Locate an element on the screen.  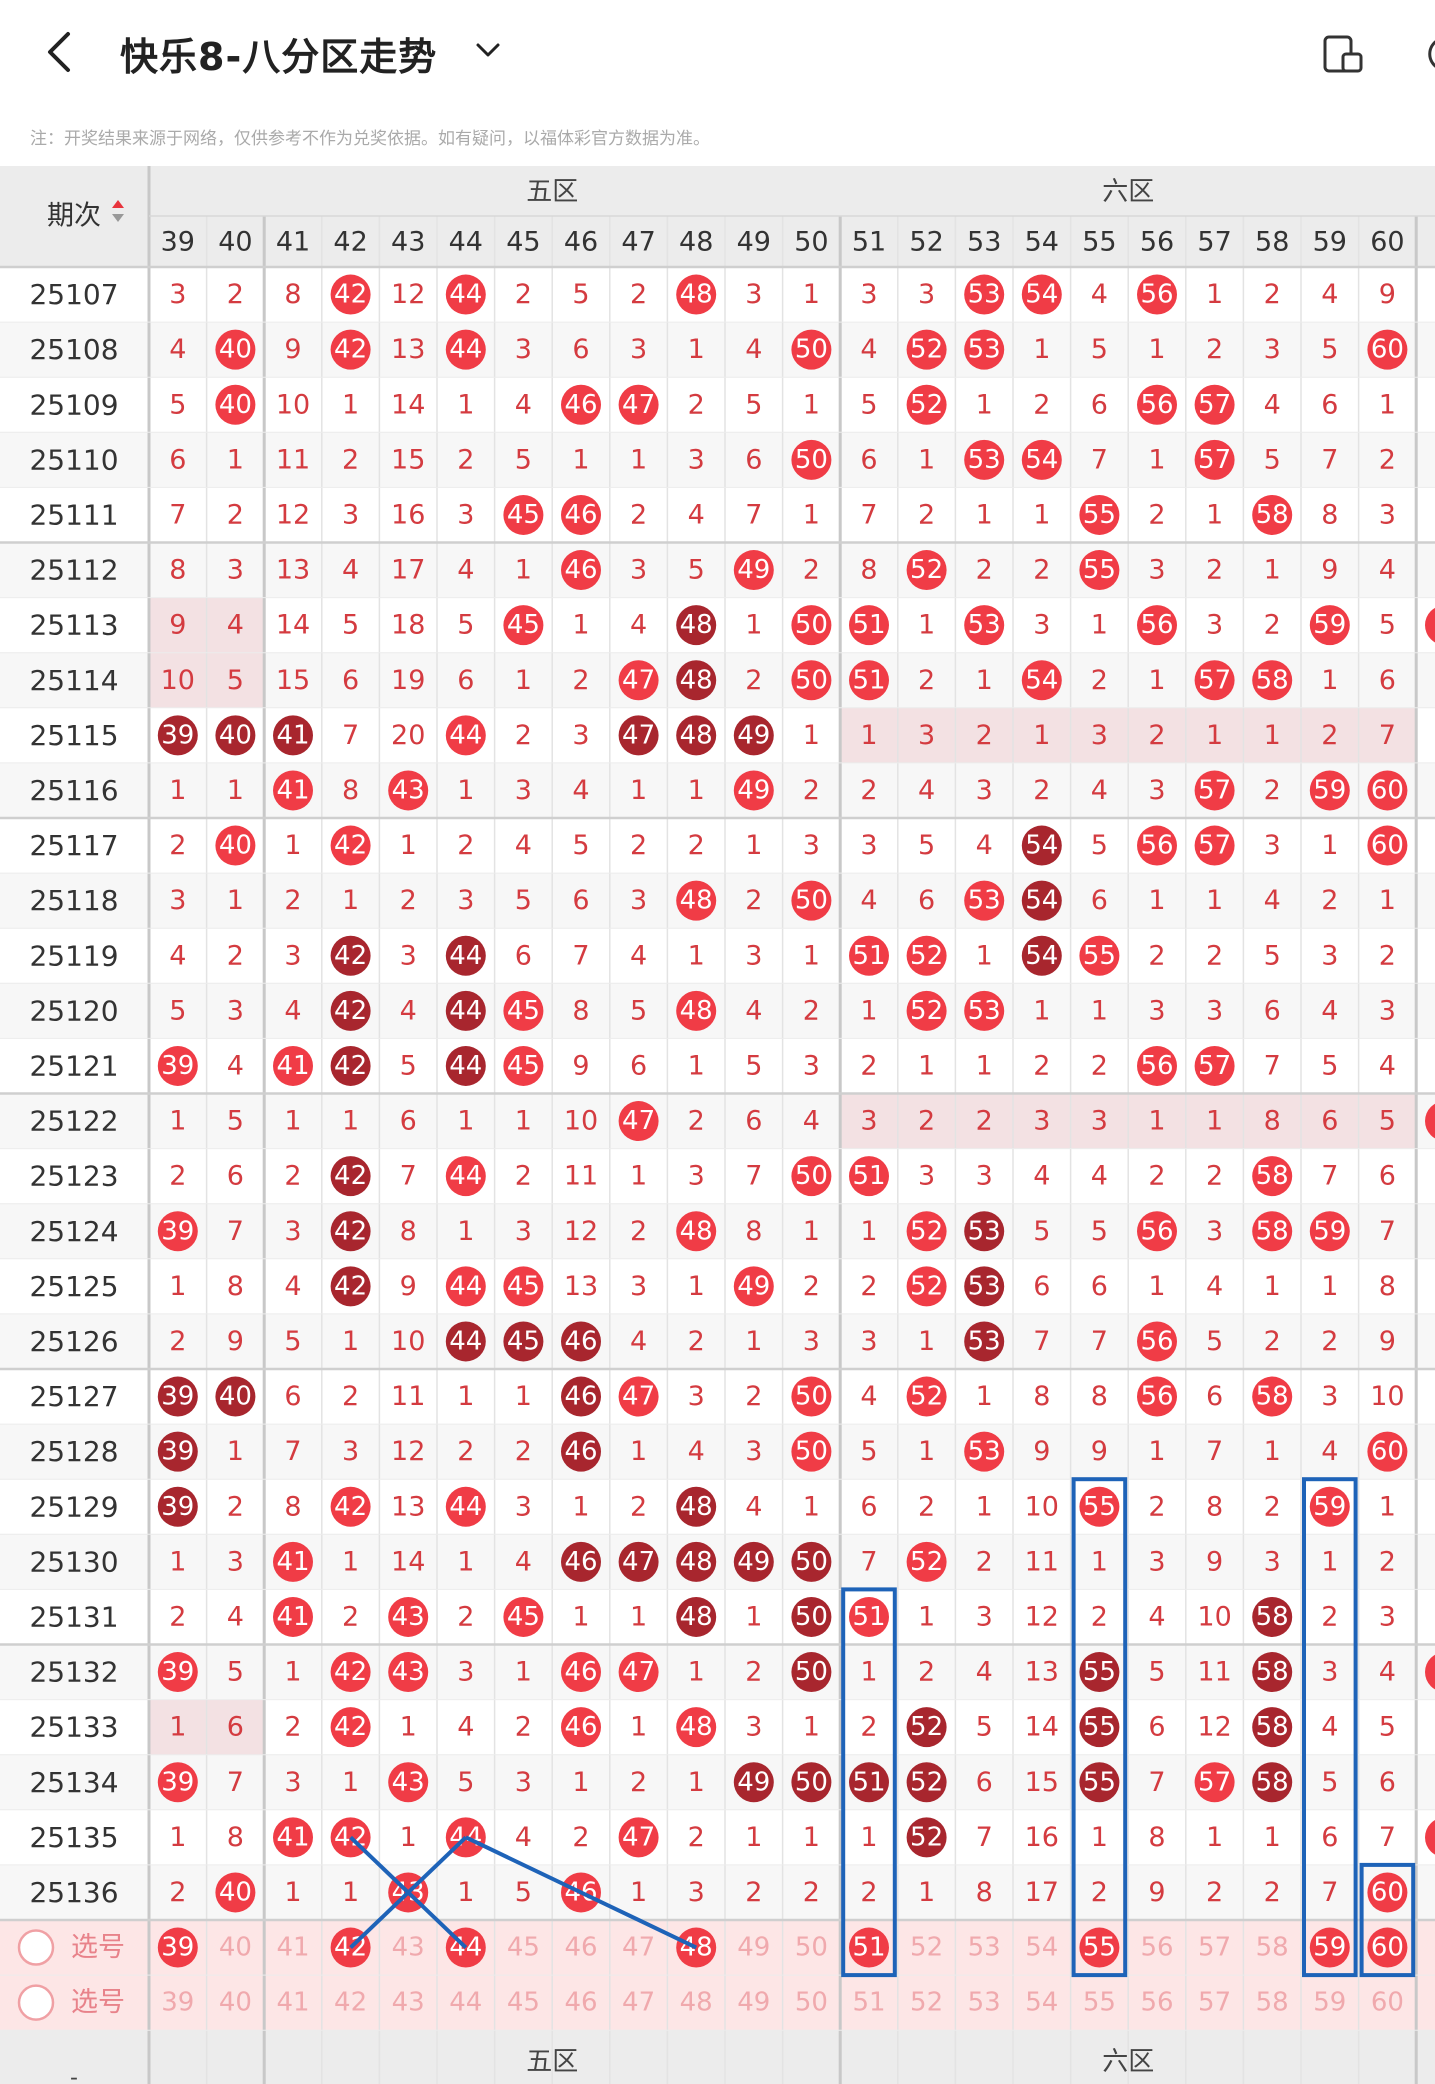
chevron-down-icon is located at coordinates (488, 50).